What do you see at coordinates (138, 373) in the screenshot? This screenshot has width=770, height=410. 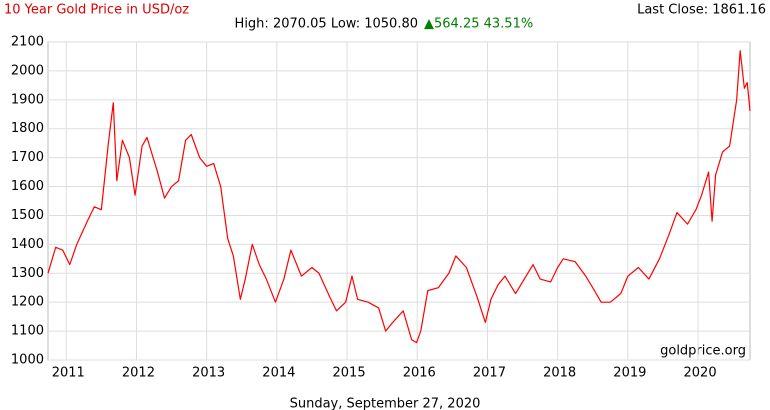 I see `x-tick-label: 2012` at bounding box center [138, 373].